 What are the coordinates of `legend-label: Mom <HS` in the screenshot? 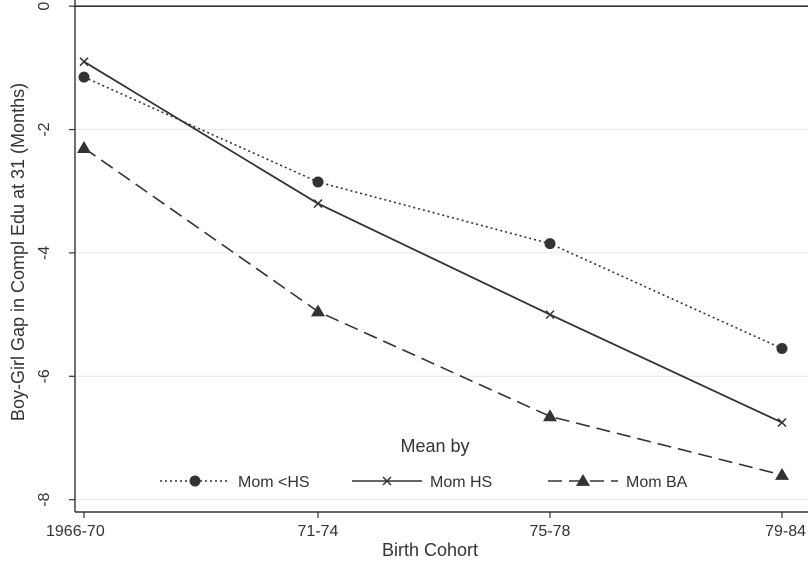 It's located at (274, 482).